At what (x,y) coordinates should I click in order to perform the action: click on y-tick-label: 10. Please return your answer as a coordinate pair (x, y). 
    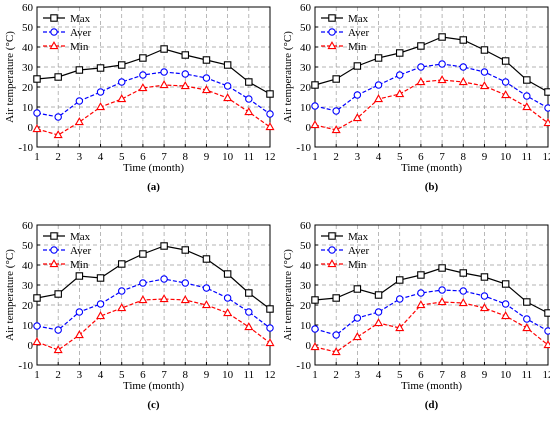
    Looking at the image, I should click on (28, 108).